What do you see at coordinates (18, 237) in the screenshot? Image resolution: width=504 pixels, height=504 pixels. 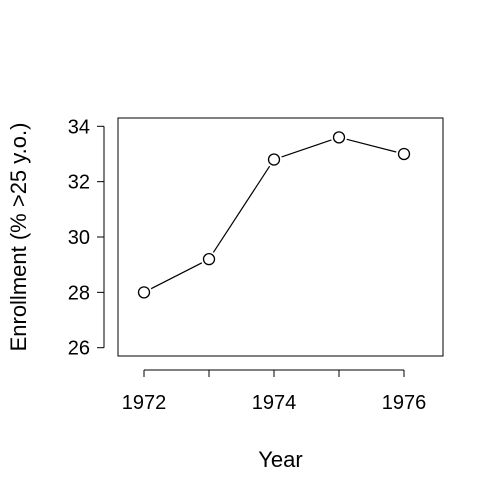 I see `y-axis-title: Enrollment (% >25 y.o.)` at bounding box center [18, 237].